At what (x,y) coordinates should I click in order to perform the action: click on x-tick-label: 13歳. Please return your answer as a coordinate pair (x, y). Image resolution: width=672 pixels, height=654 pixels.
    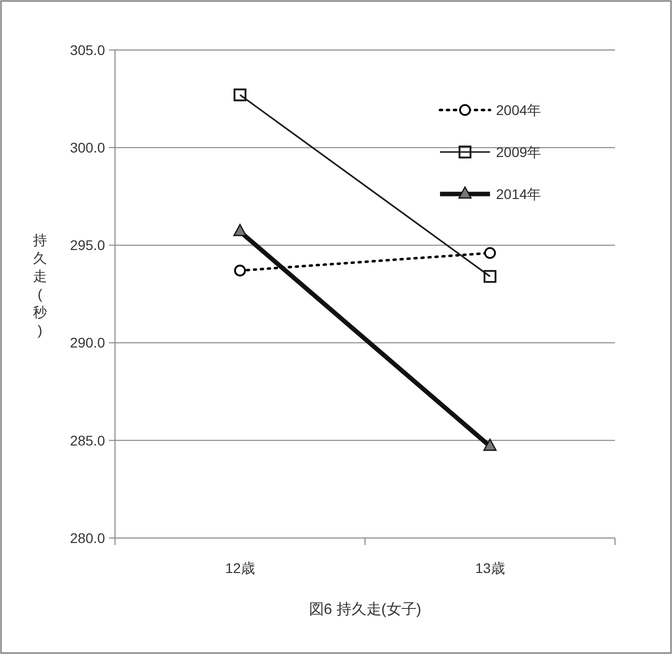
    Looking at the image, I should click on (490, 568).